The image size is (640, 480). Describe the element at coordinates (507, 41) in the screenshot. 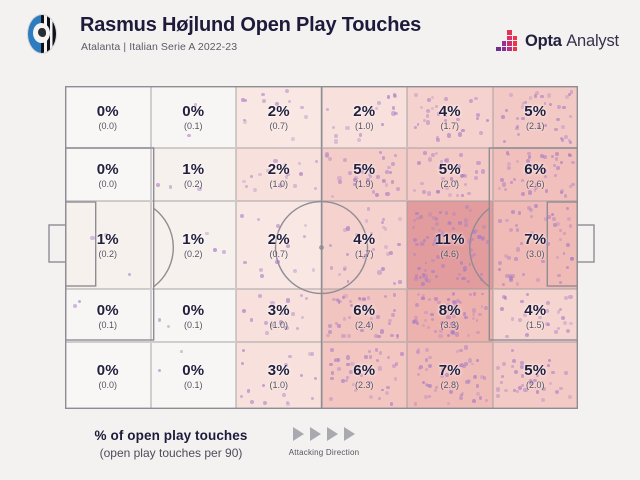

I see `opta-bars-icon` at that location.